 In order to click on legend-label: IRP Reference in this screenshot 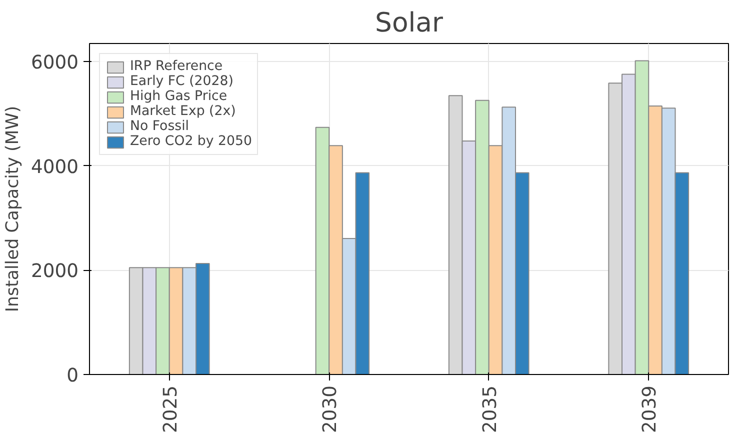, I will do `click(176, 66)`.